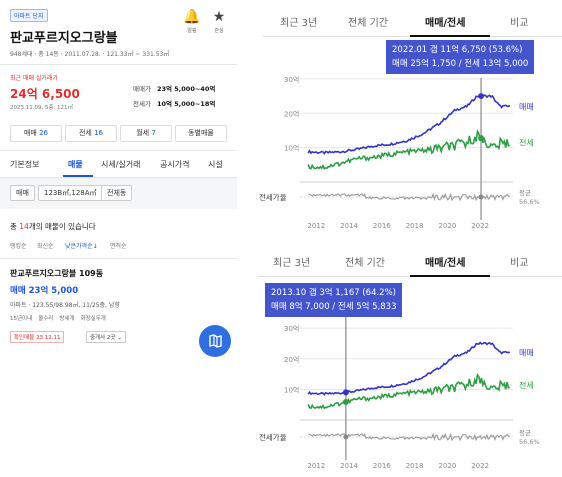 Image resolution: width=562 pixels, height=477 pixels. Describe the element at coordinates (75, 164) in the screenshot. I see `tab-listings: 매물` at that location.